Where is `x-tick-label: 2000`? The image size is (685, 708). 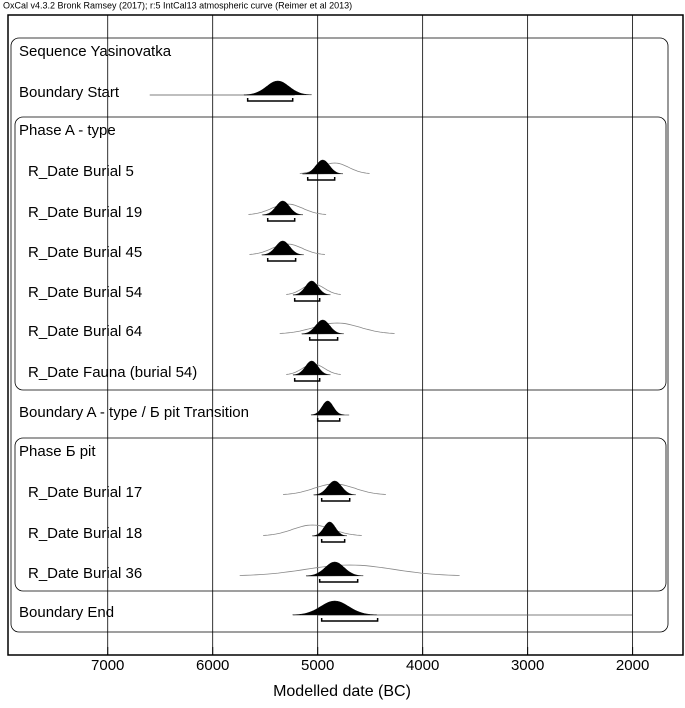
x-tick-label: 2000 is located at coordinates (632, 665).